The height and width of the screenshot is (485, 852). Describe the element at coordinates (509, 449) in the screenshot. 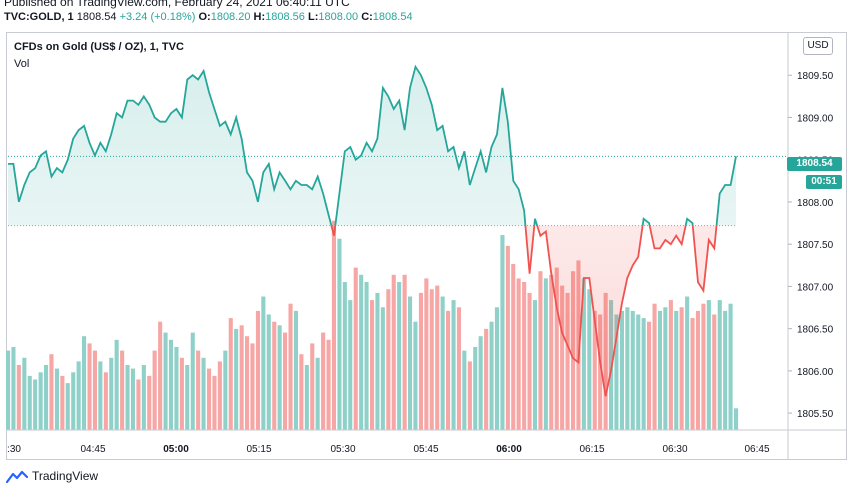

I see `x-tick-label: 06:00` at that location.